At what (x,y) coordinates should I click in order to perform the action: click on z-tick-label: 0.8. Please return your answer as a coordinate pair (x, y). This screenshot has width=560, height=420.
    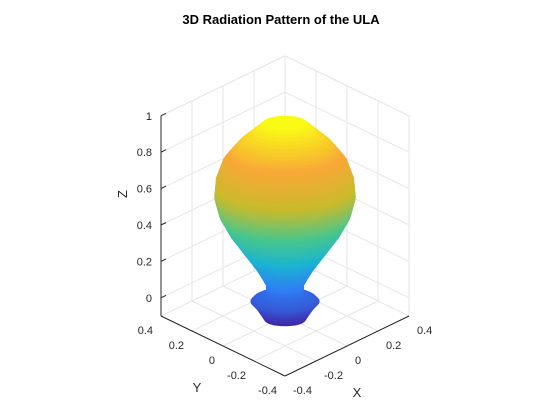
    Looking at the image, I should click on (144, 153).